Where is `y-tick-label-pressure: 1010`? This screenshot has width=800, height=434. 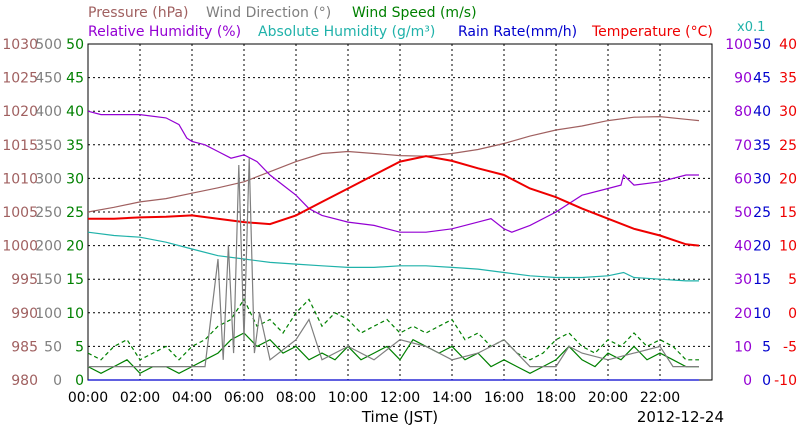
y-tick-label-pressure: 1010 is located at coordinates (20, 179).